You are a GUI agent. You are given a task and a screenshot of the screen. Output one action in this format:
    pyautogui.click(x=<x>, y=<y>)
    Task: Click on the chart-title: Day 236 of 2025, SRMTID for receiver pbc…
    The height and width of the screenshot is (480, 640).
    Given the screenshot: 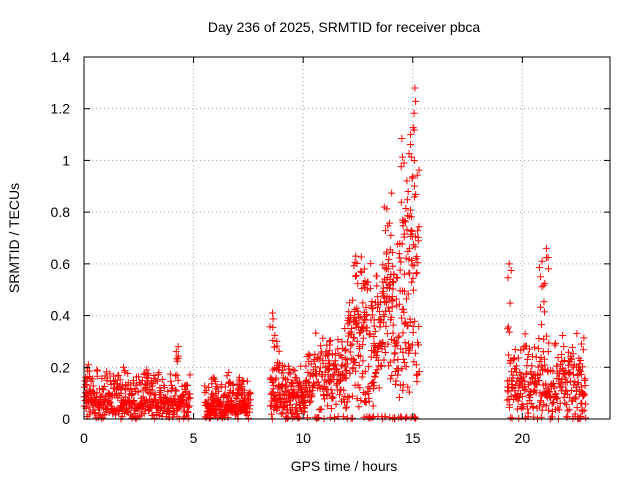 What is the action you would take?
    pyautogui.click(x=344, y=27)
    